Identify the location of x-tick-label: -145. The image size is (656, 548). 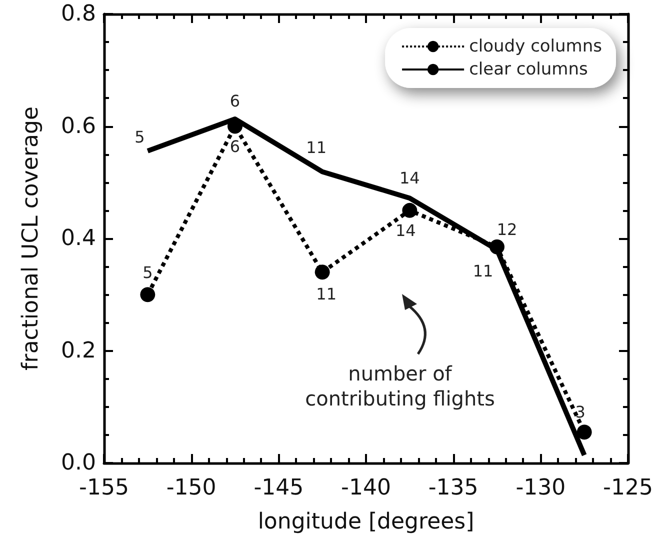
(279, 488).